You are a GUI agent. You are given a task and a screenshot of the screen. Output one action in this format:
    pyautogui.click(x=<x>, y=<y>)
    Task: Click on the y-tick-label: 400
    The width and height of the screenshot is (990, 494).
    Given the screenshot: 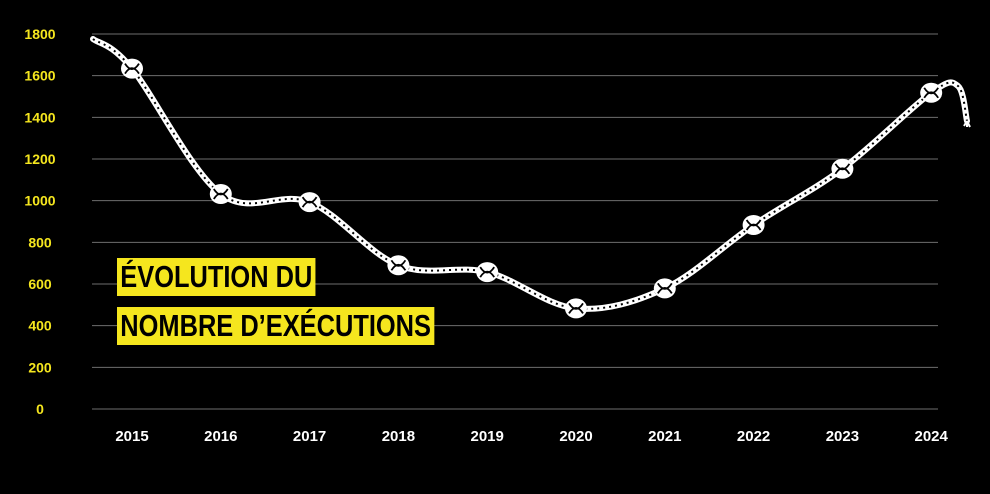 What is the action you would take?
    pyautogui.click(x=40, y=326)
    